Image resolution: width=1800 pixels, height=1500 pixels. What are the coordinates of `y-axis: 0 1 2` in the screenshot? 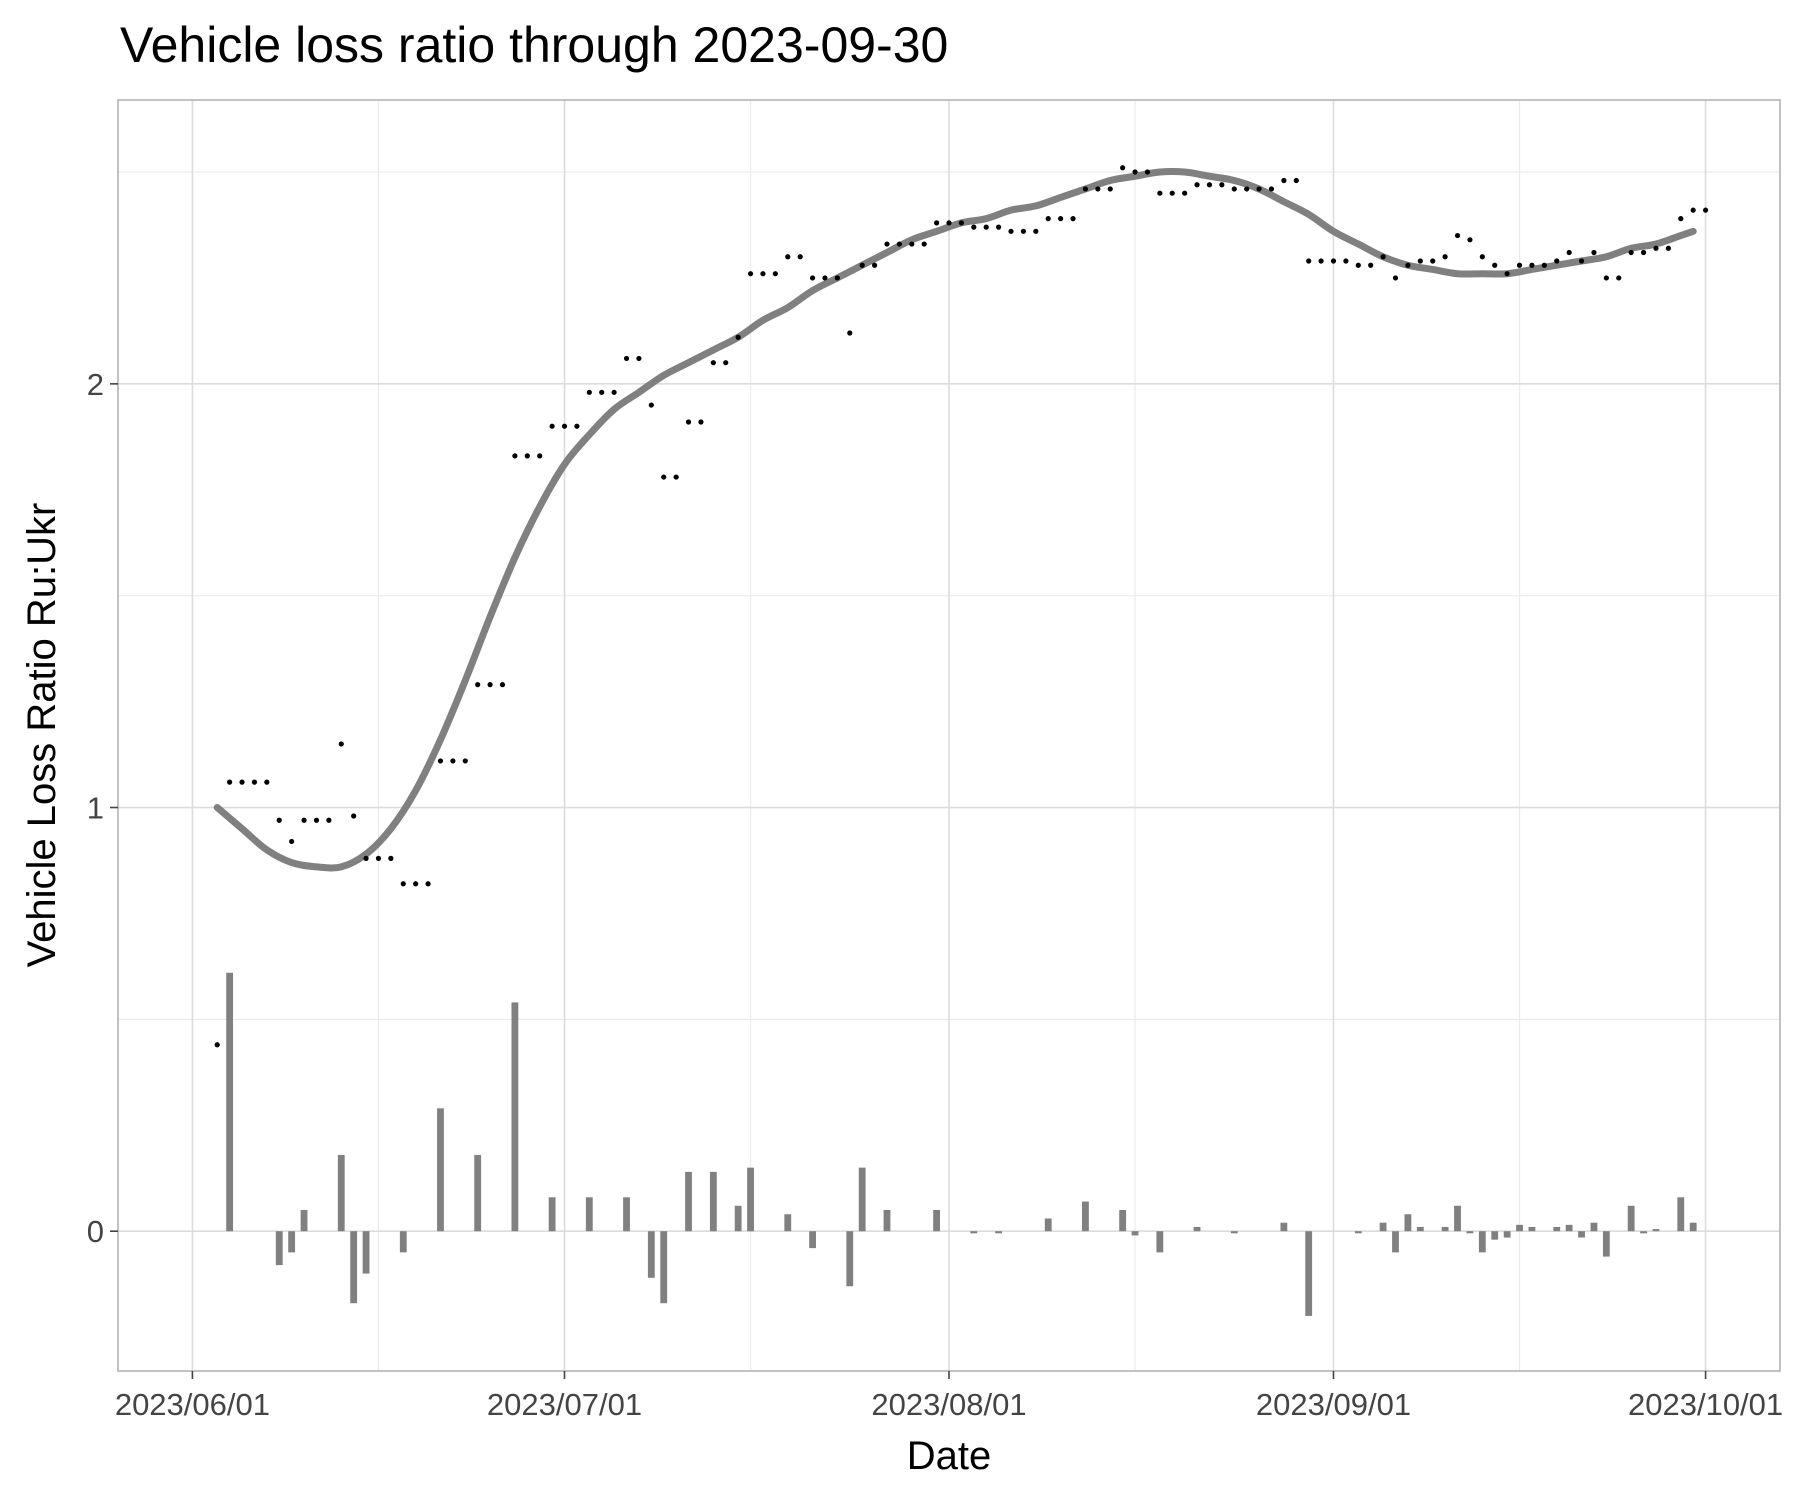 It's located at (102, 808).